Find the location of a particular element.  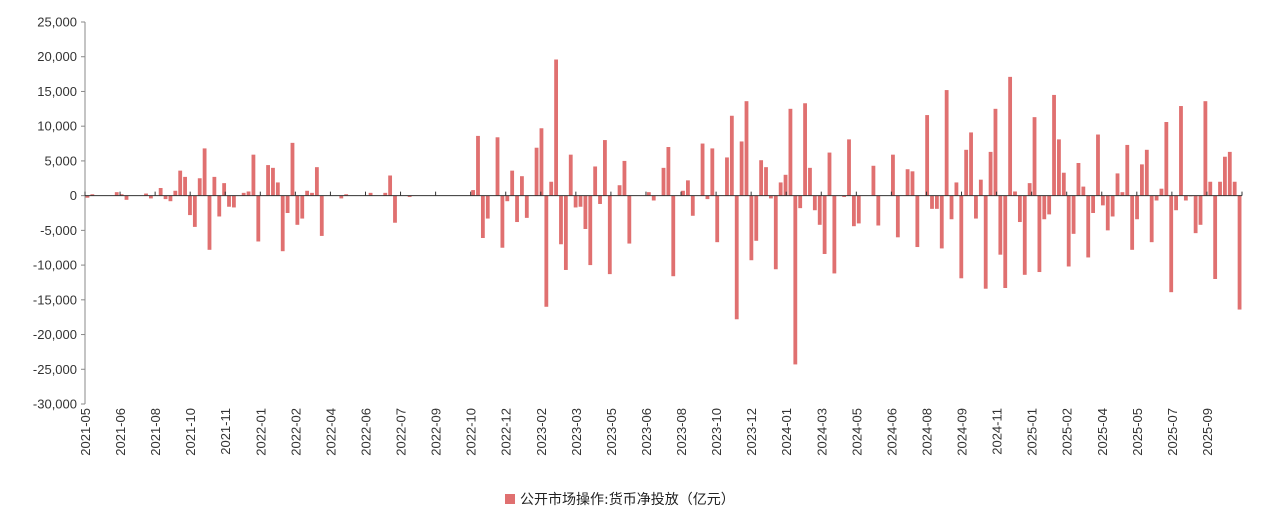

x-tick-label: 2022-07 is located at coordinates (401, 432).